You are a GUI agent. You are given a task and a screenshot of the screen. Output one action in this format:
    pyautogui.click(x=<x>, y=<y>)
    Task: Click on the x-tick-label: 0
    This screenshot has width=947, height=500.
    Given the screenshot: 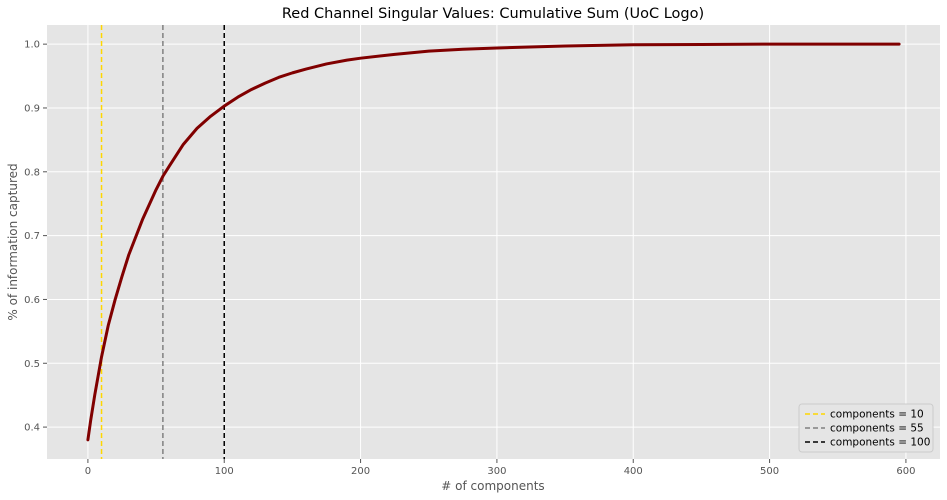 What is the action you would take?
    pyautogui.click(x=88, y=471)
    